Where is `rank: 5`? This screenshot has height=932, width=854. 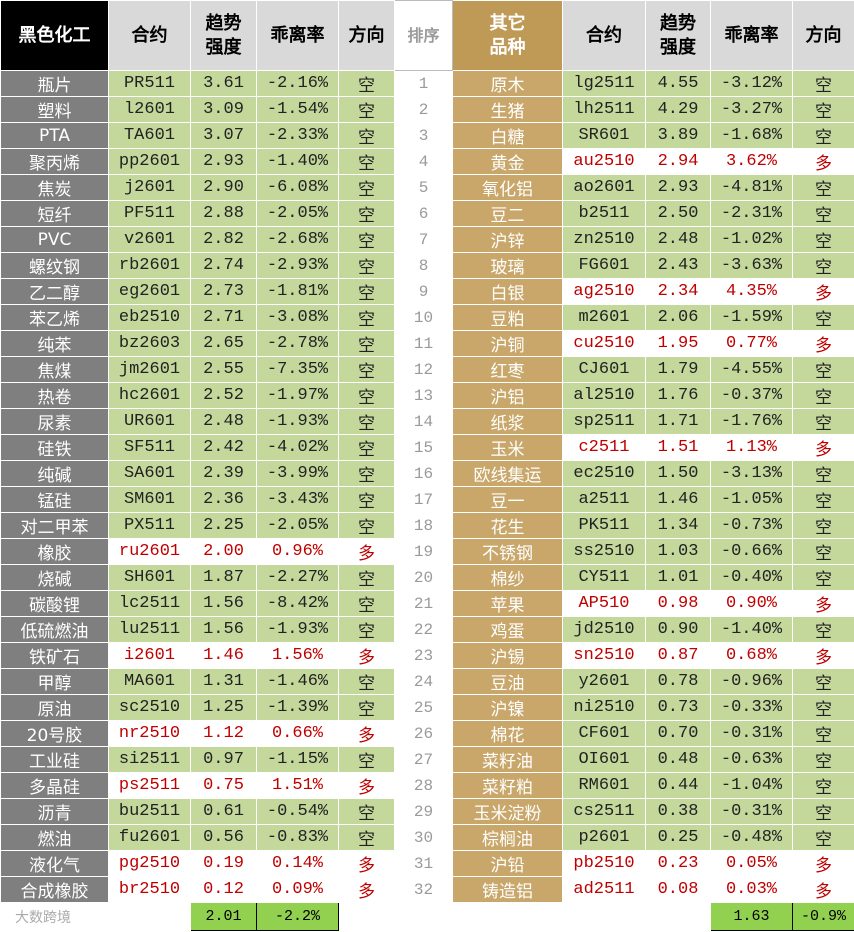 rank: 5 is located at coordinates (423, 187).